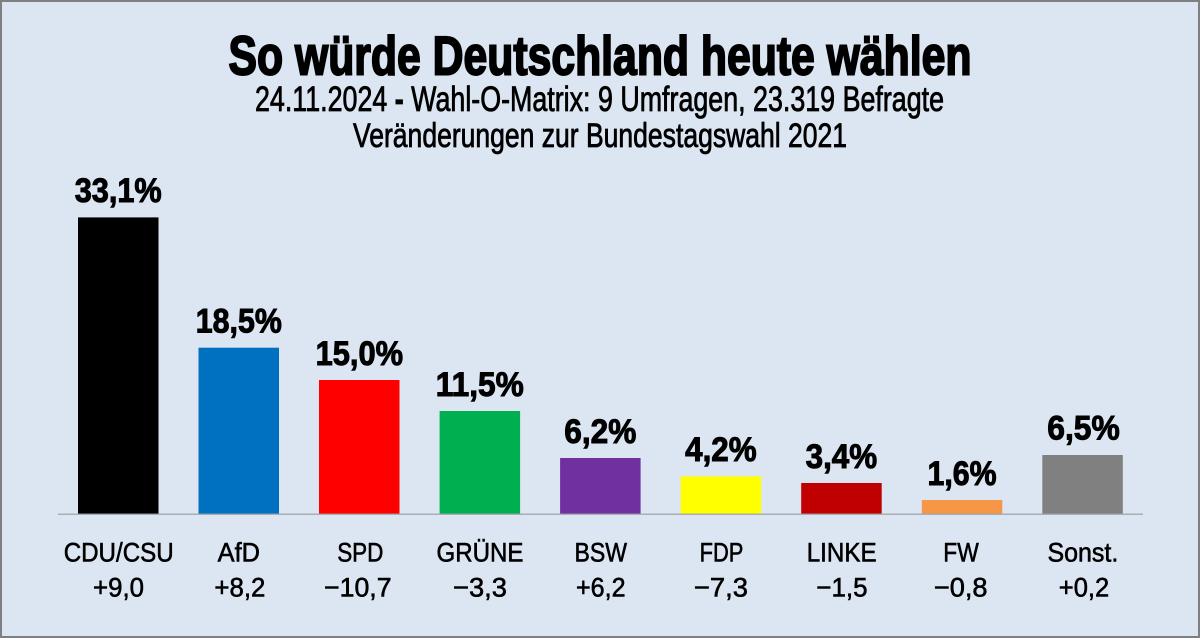 This screenshot has height=638, width=1200. What do you see at coordinates (118, 588) in the screenshot?
I see `svg-text: +9,0` at bounding box center [118, 588].